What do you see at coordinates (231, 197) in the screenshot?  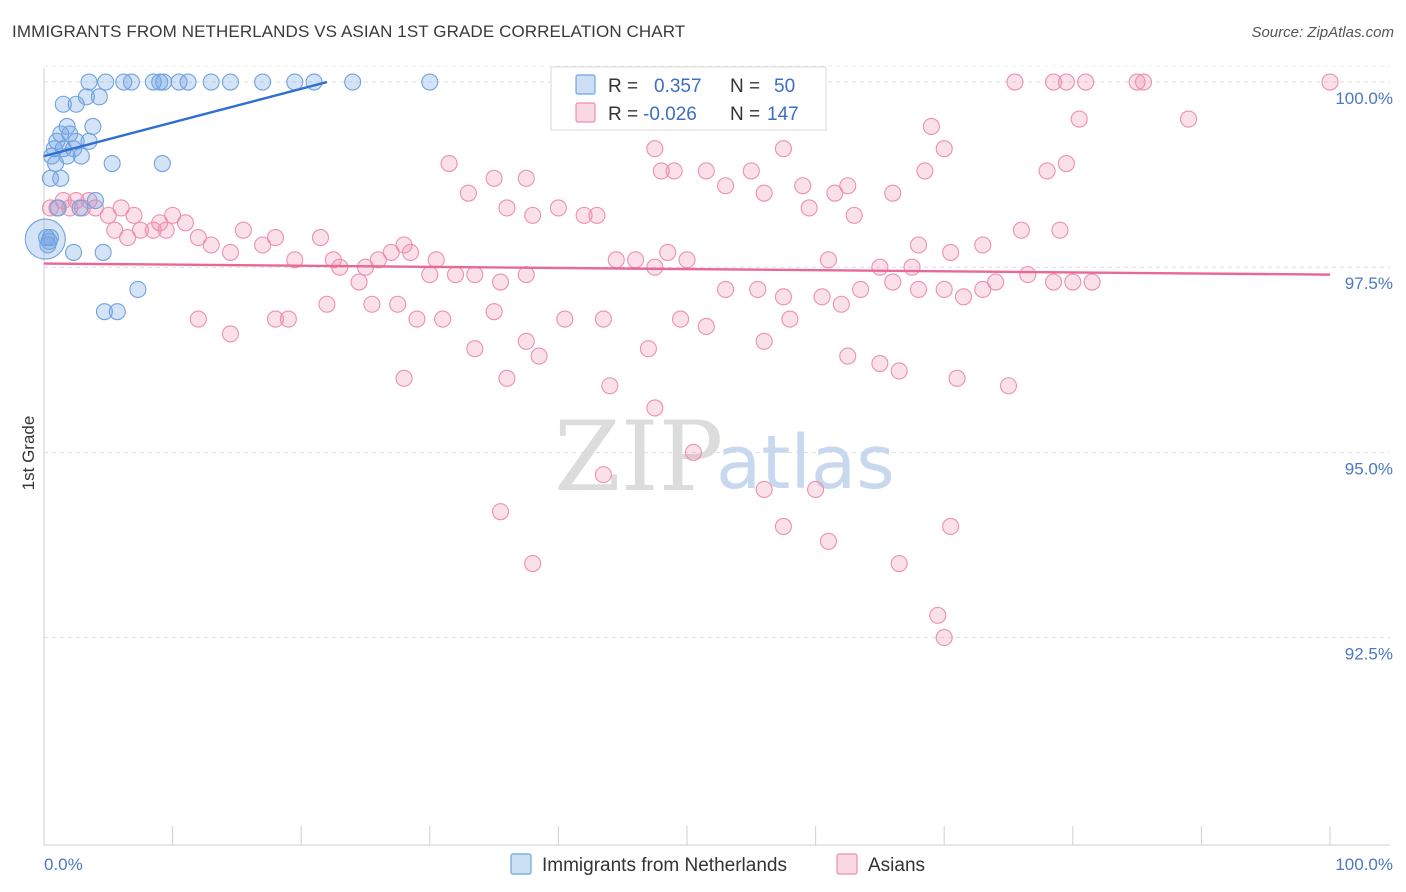 I see `series-netherlands` at bounding box center [231, 197].